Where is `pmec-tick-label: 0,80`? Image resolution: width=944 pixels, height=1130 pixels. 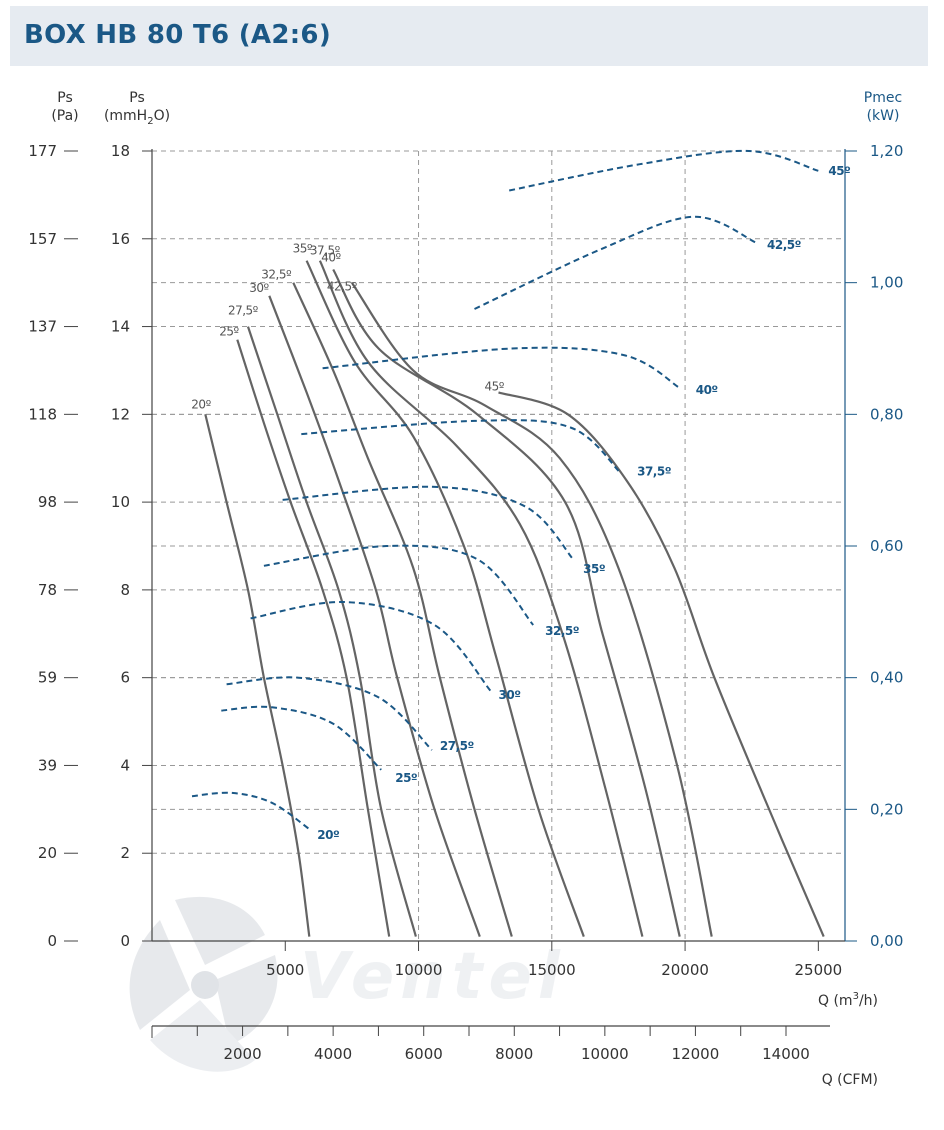
pmec-tick-label: 0,80 is located at coordinates (886, 414).